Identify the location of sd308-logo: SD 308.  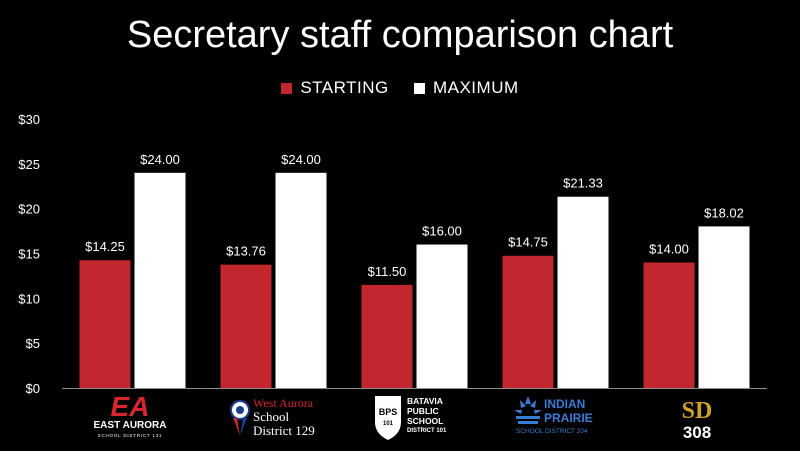
(697, 420).